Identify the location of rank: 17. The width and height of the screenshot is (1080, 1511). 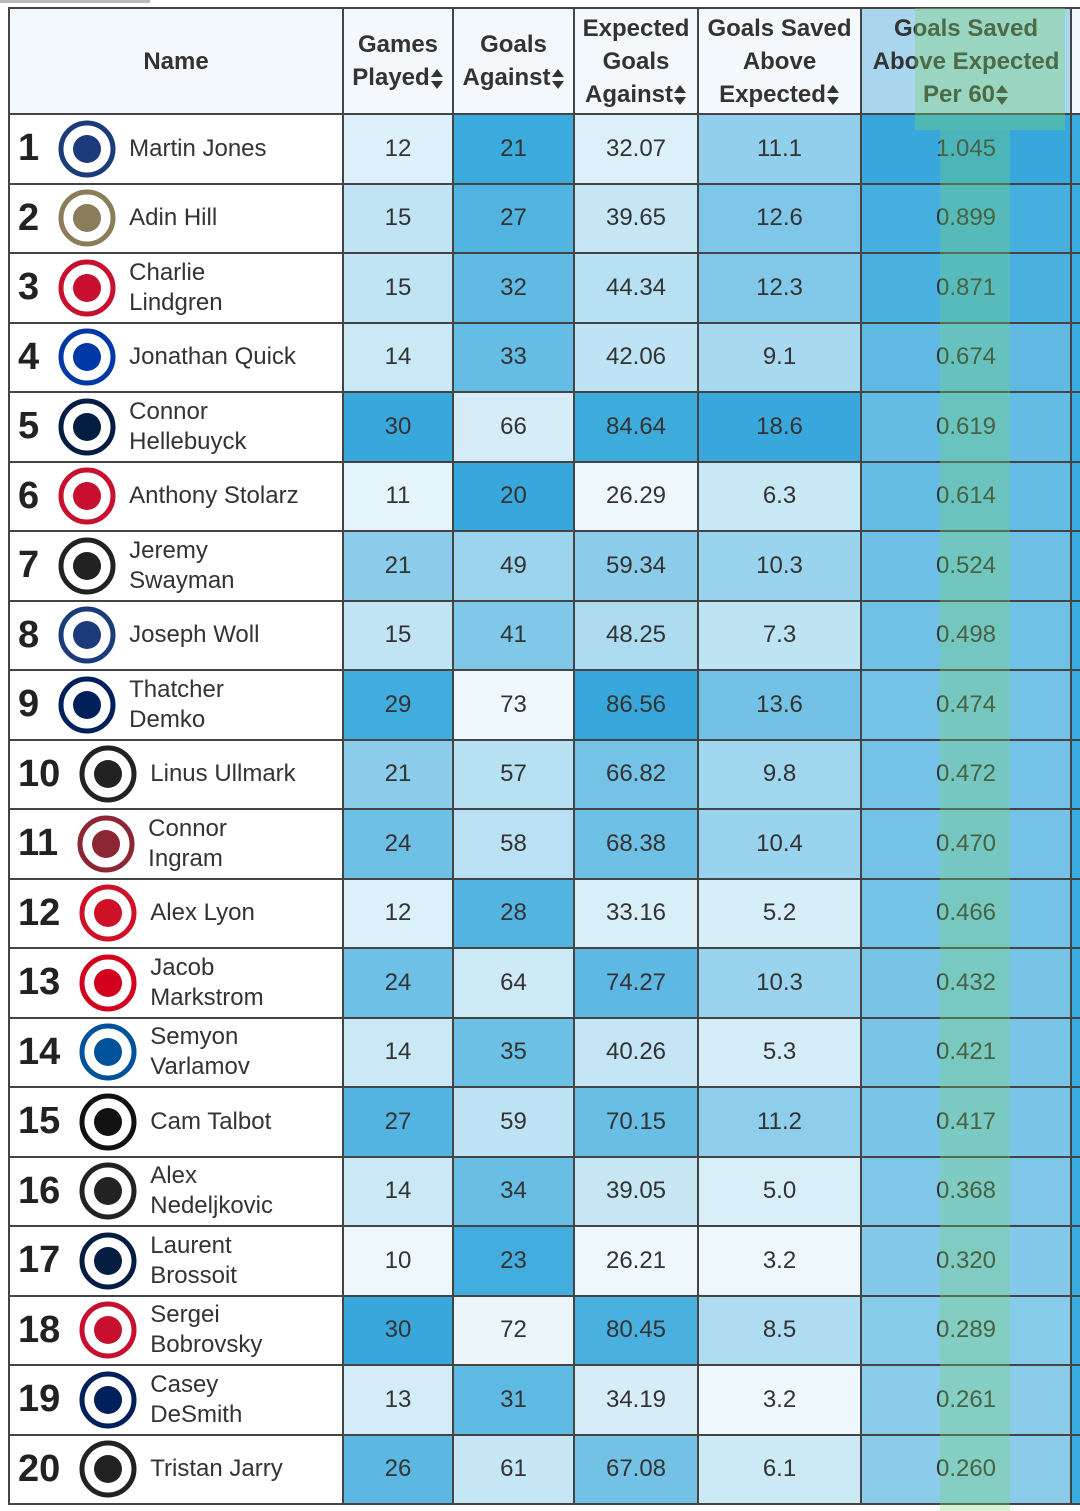
(39, 1260).